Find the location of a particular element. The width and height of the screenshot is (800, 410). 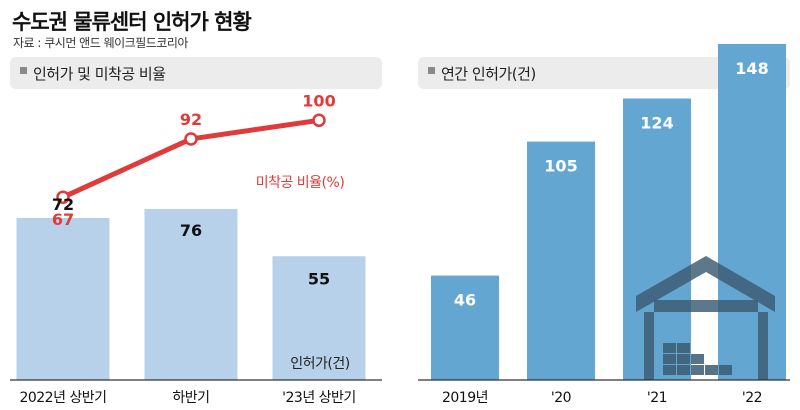

bar-value-label-0: 72 is located at coordinates (63, 204).